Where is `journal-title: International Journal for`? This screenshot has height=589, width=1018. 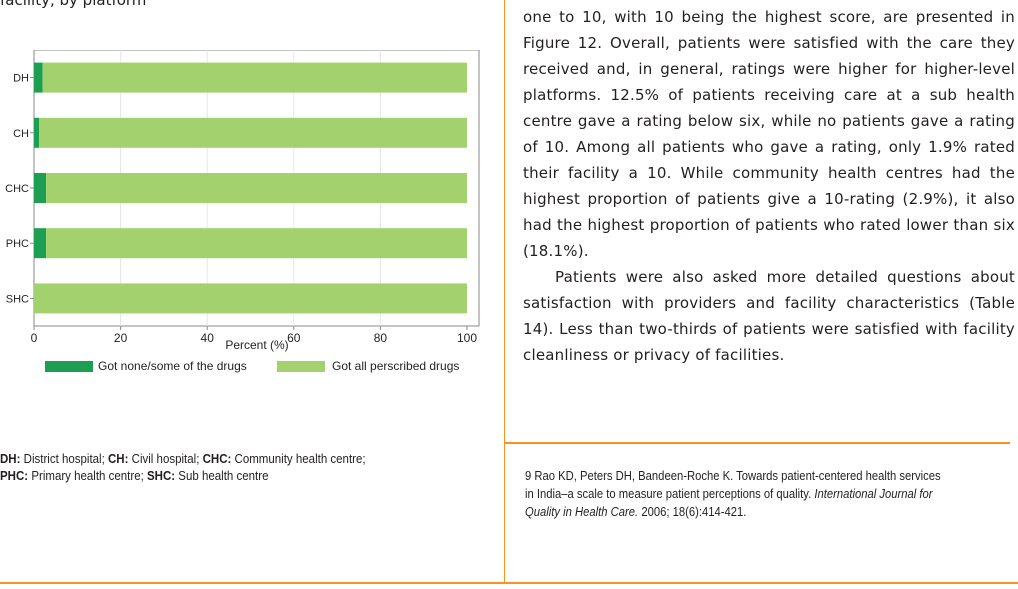
journal-title: International Journal for is located at coordinates (873, 494).